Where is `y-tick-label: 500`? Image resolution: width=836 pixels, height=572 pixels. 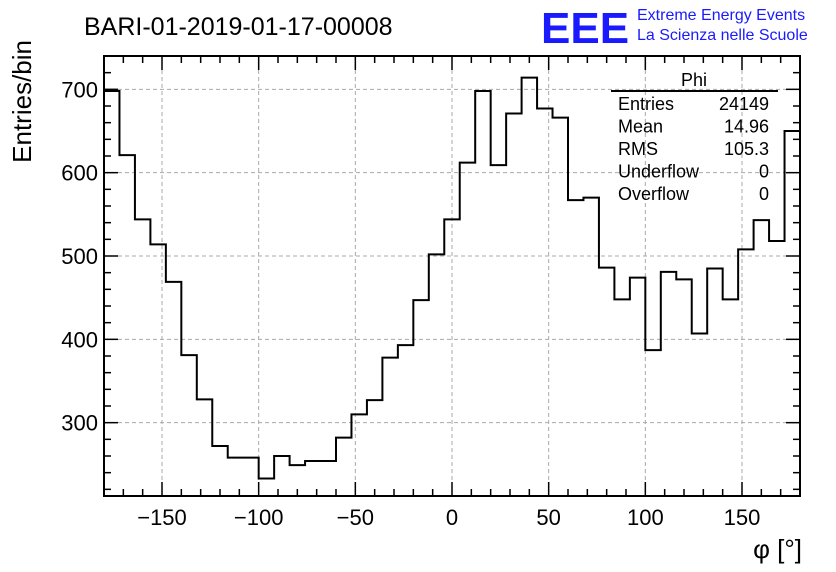
y-tick-label: 500 is located at coordinates (79, 256).